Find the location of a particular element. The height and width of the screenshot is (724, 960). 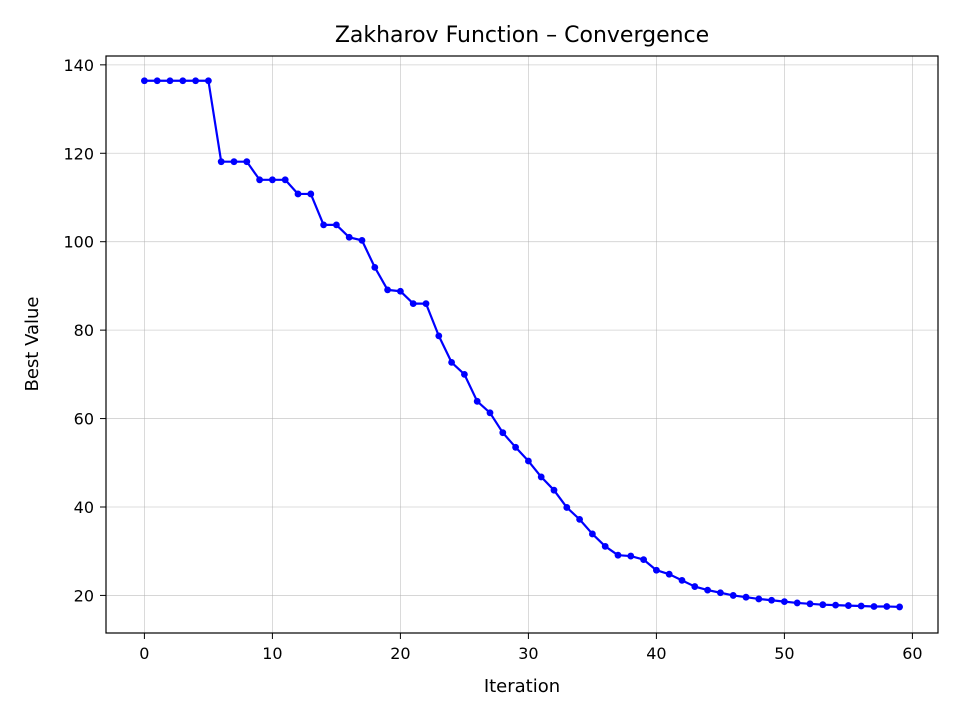

y-tick-label: 60 is located at coordinates (84, 419).